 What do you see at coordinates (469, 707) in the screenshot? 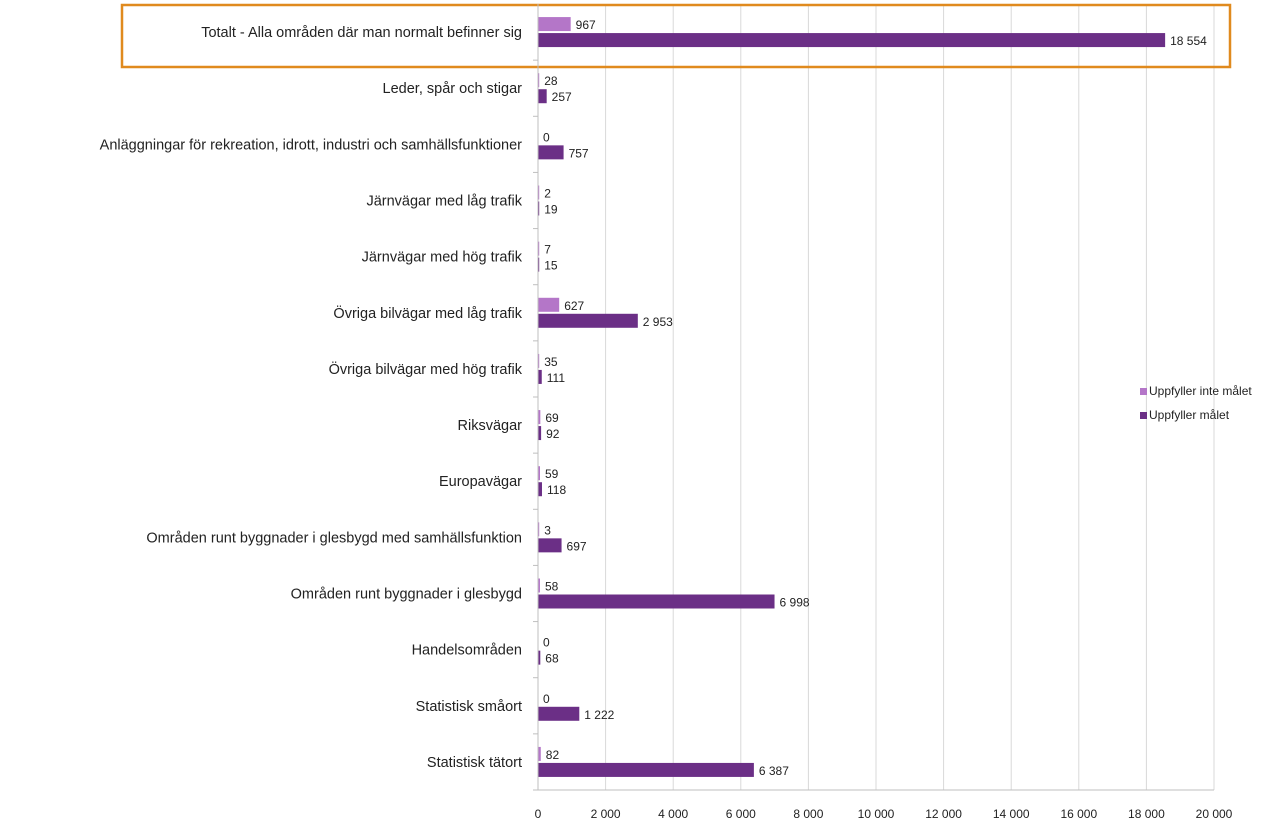
I see `category-label: Statistisk småort` at bounding box center [469, 707].